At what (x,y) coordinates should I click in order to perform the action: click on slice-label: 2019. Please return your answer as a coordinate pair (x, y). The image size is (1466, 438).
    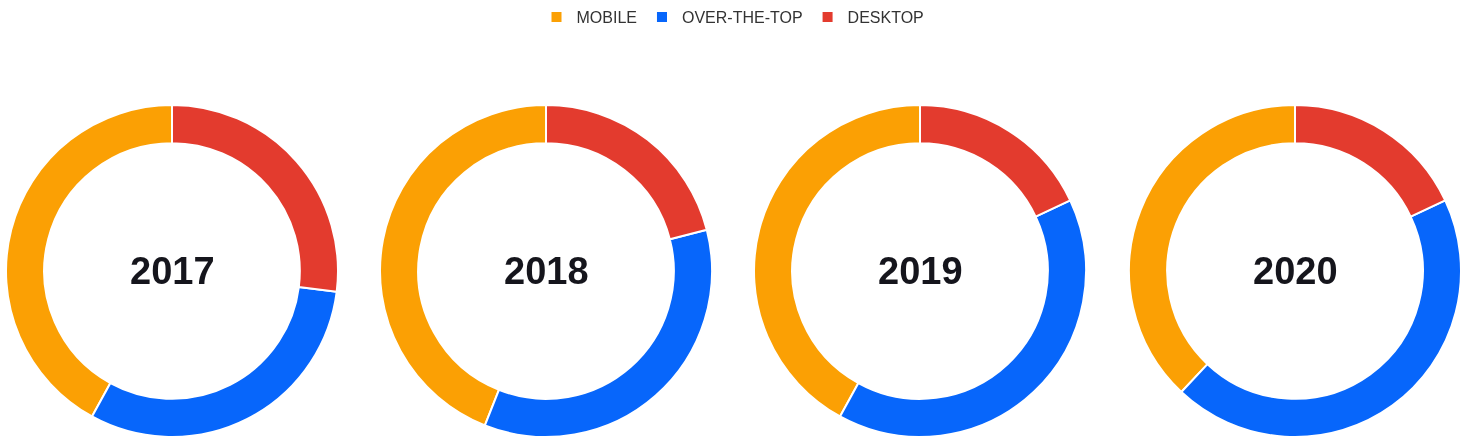
    Looking at the image, I should click on (920, 271).